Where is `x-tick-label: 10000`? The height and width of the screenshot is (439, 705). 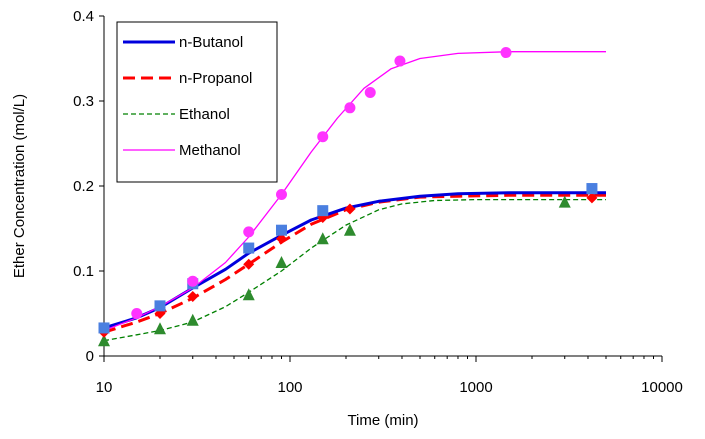
x-tick-label: 10000 is located at coordinates (662, 387).